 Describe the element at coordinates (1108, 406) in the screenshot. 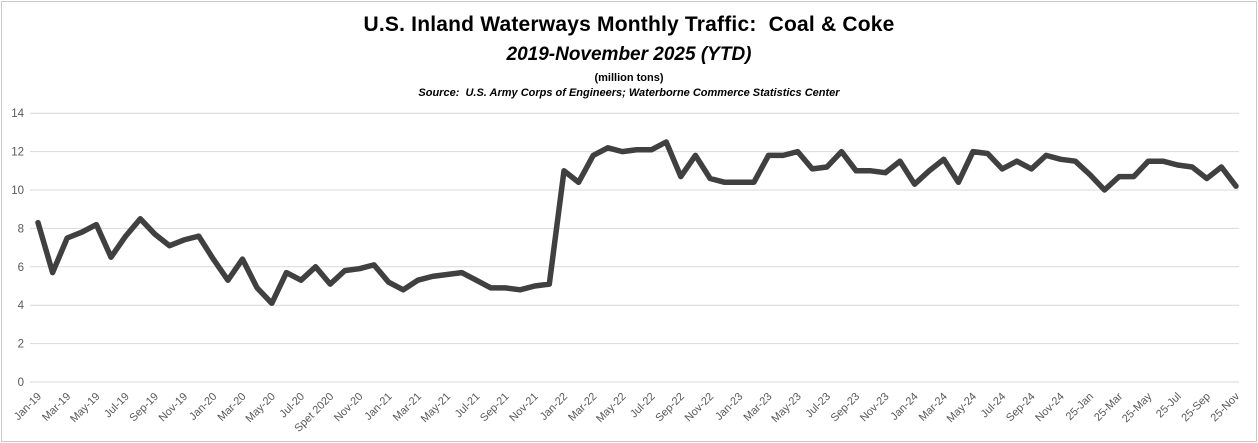

I see `x-tick-label: 25-Mar` at that location.